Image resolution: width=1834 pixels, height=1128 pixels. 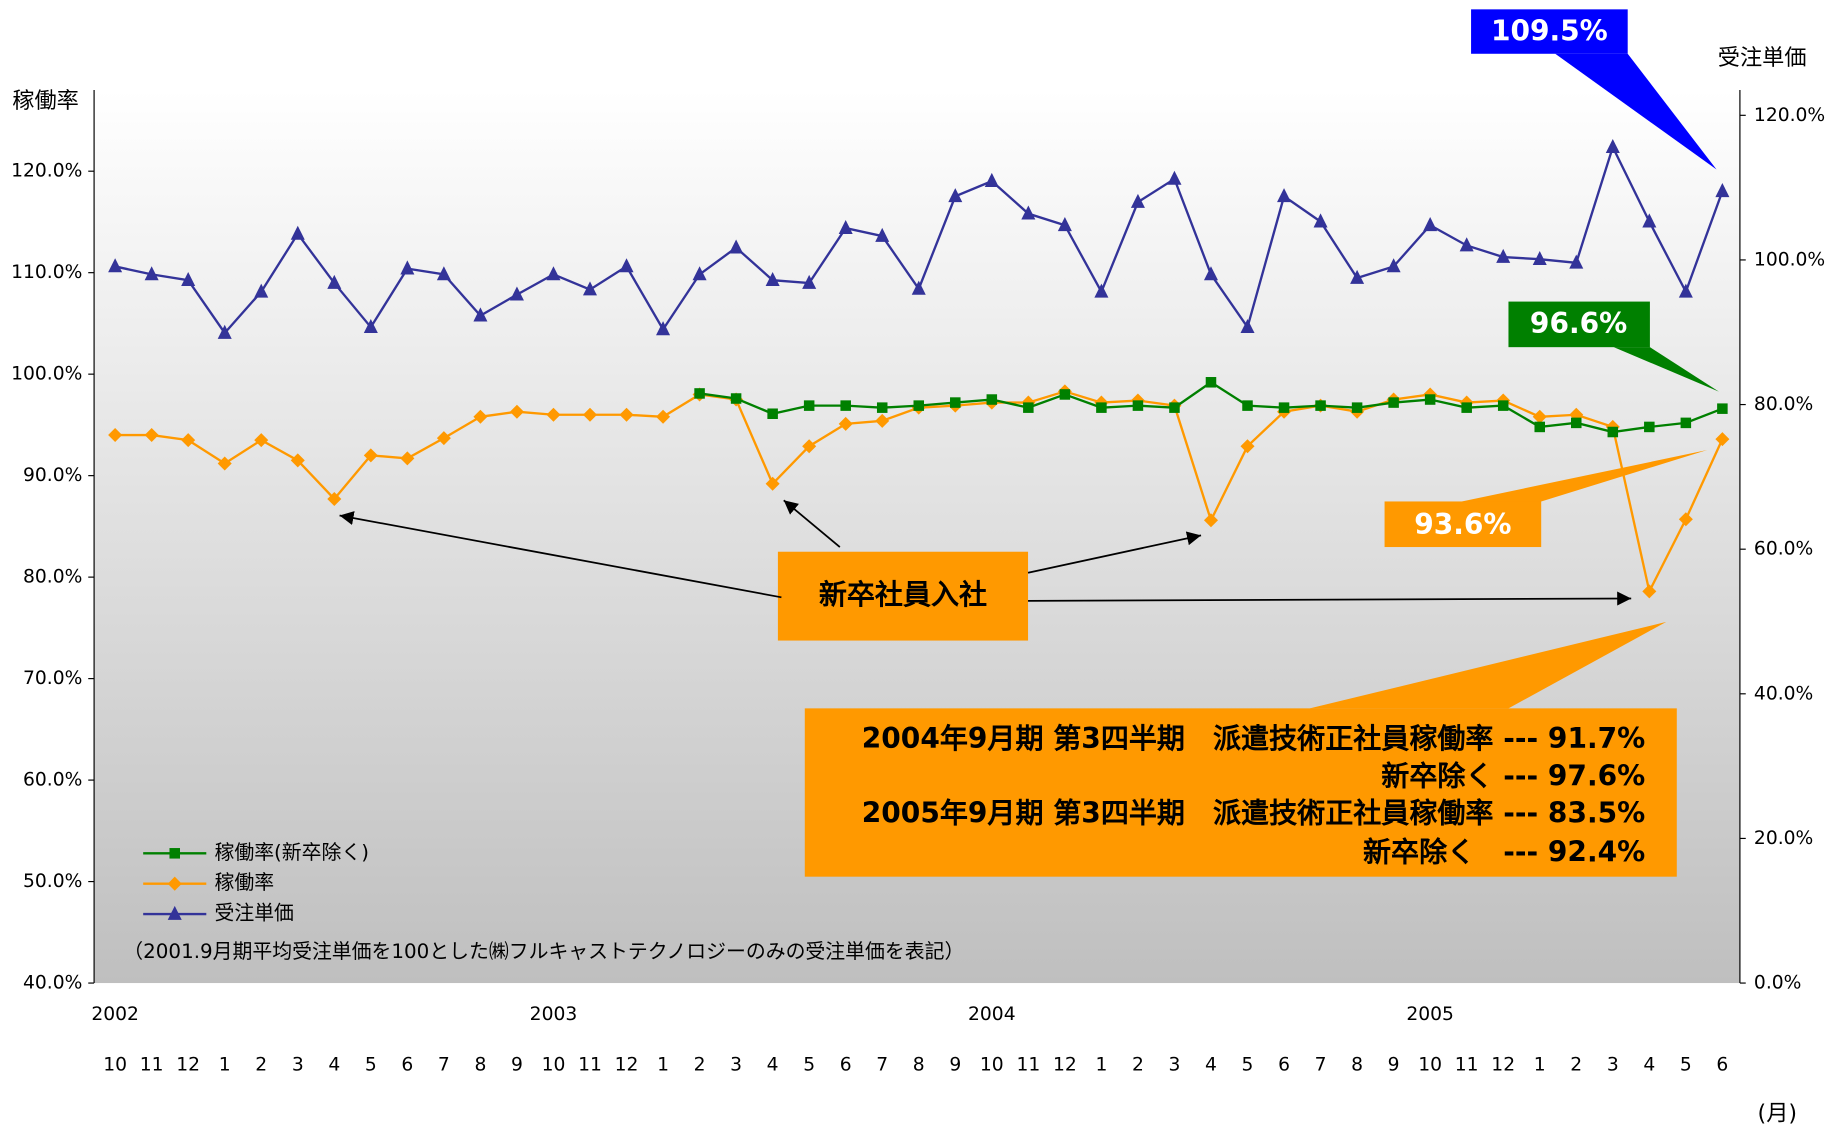 I want to click on callout-label: 新卒社員入社, so click(x=903, y=594).